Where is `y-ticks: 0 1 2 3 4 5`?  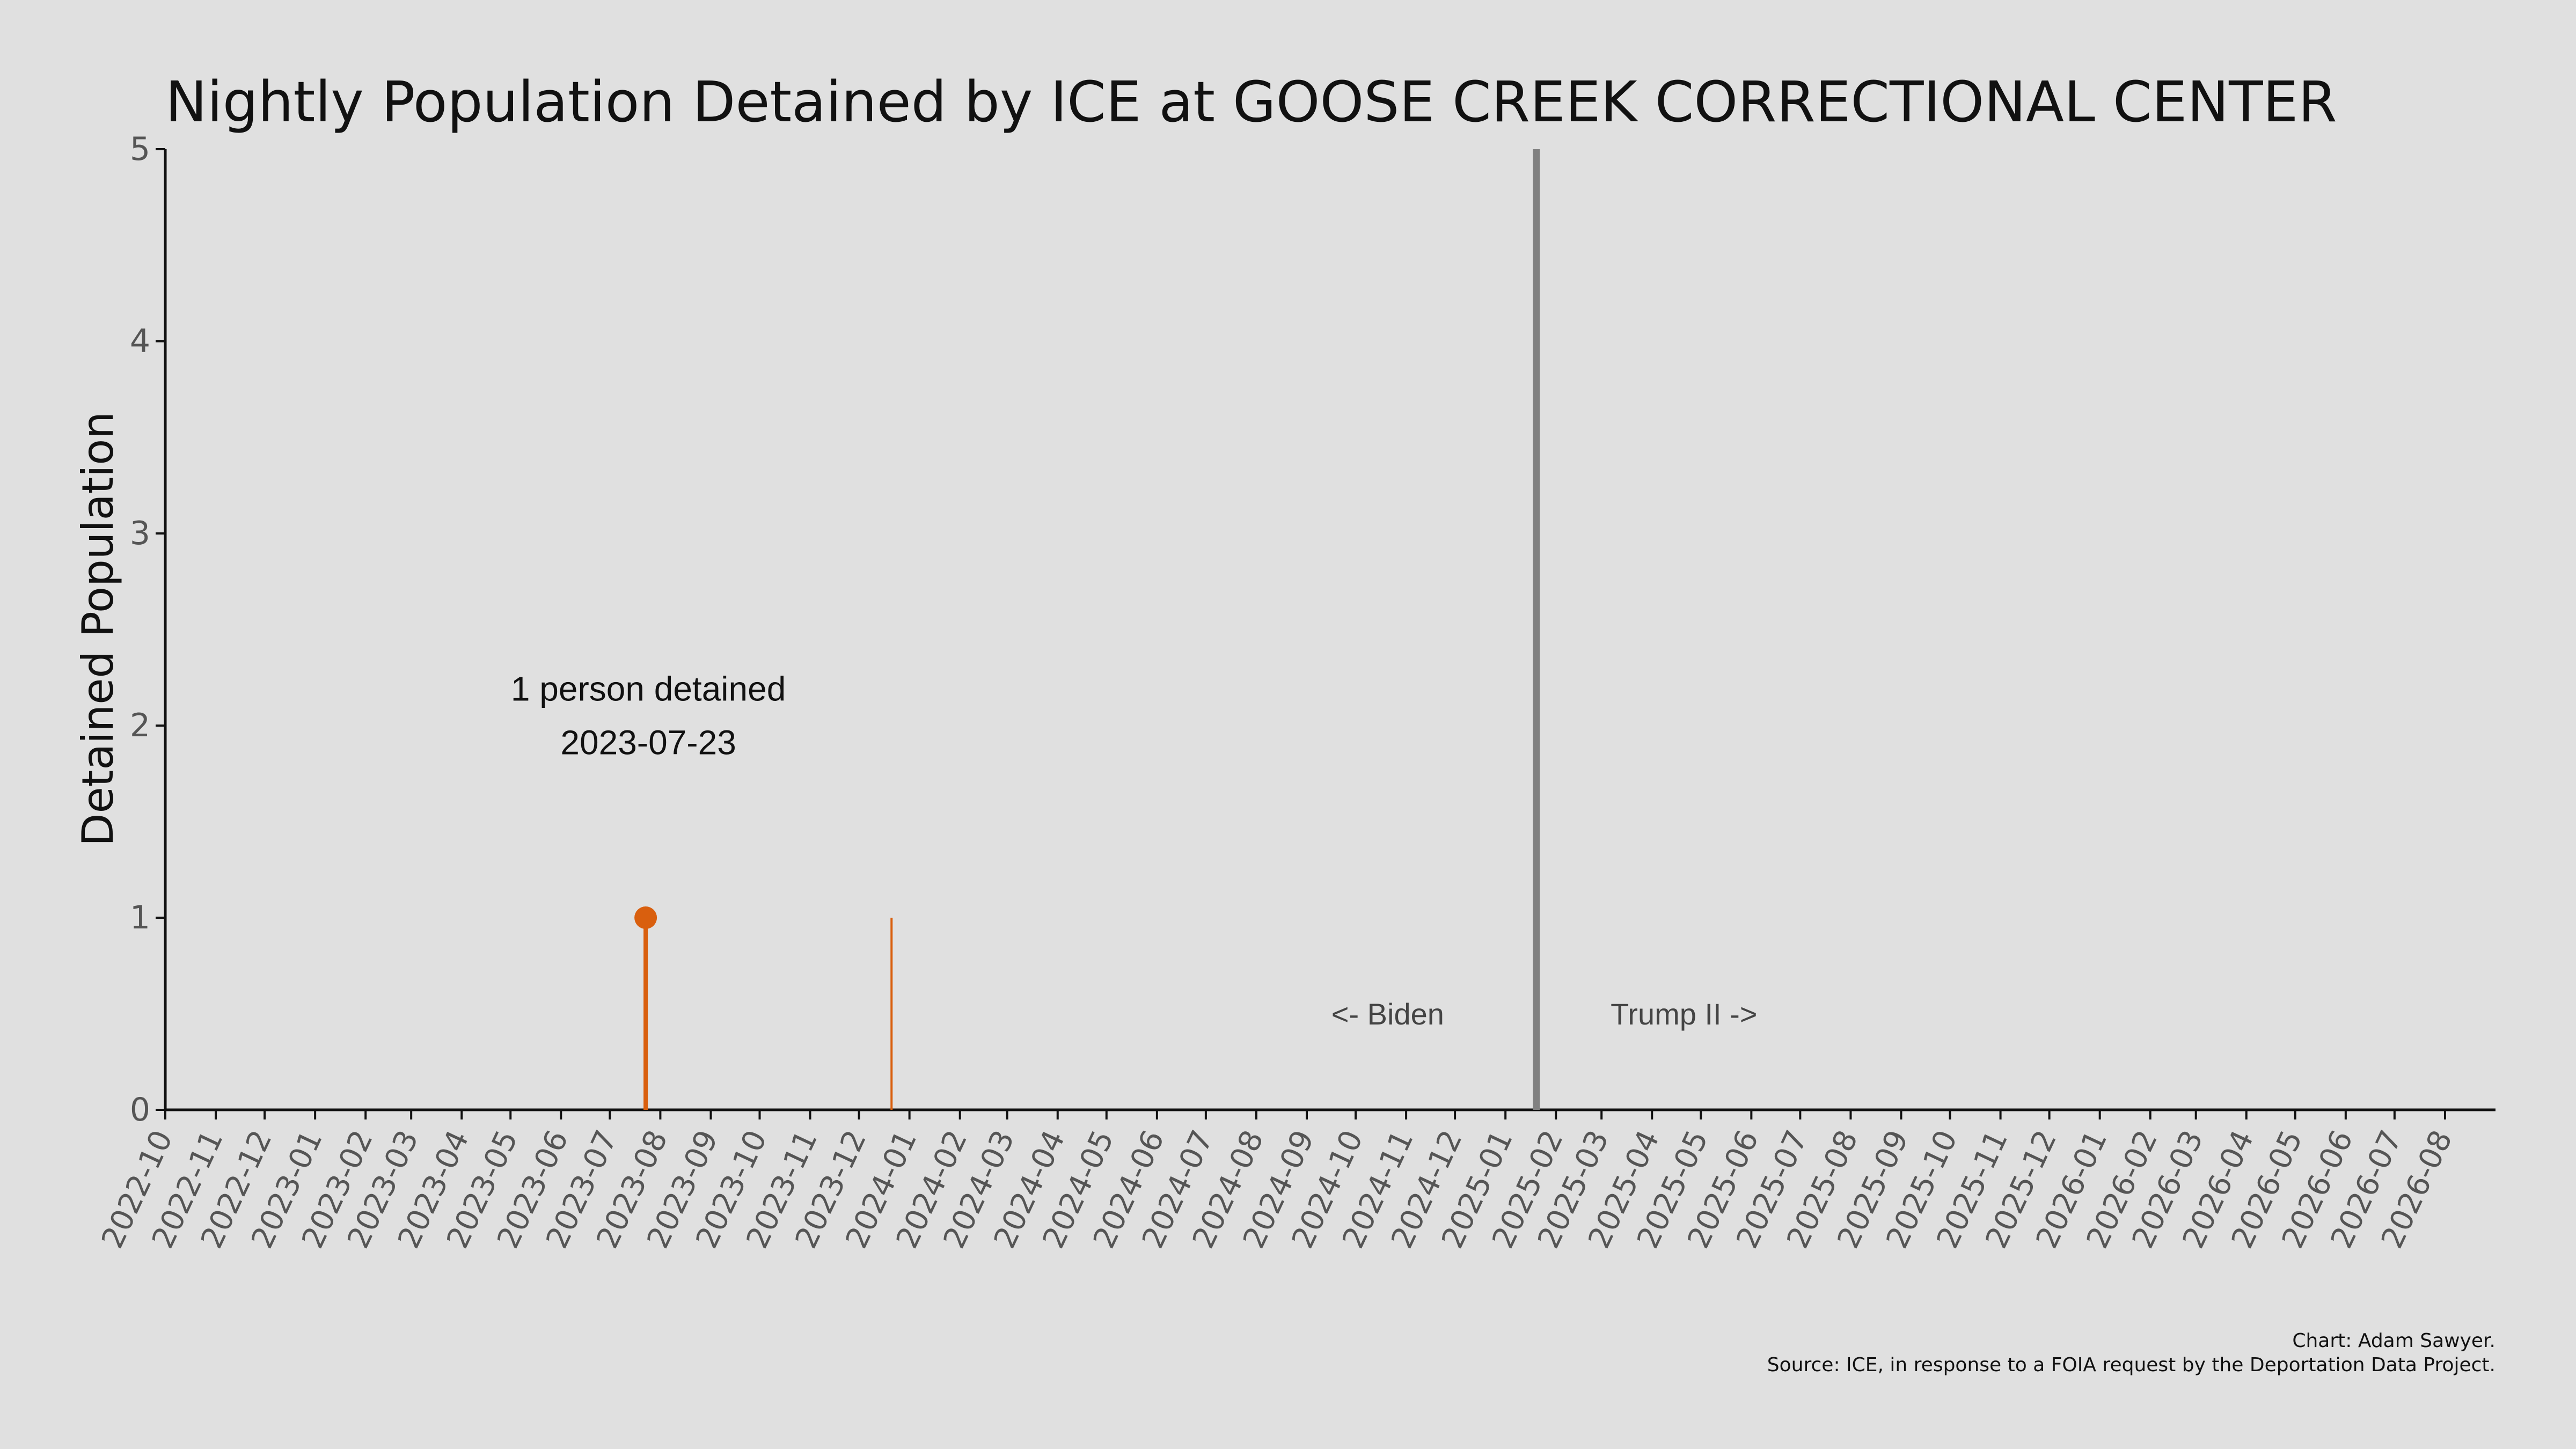 y-ticks: 0 1 2 3 4 5 is located at coordinates (147, 629).